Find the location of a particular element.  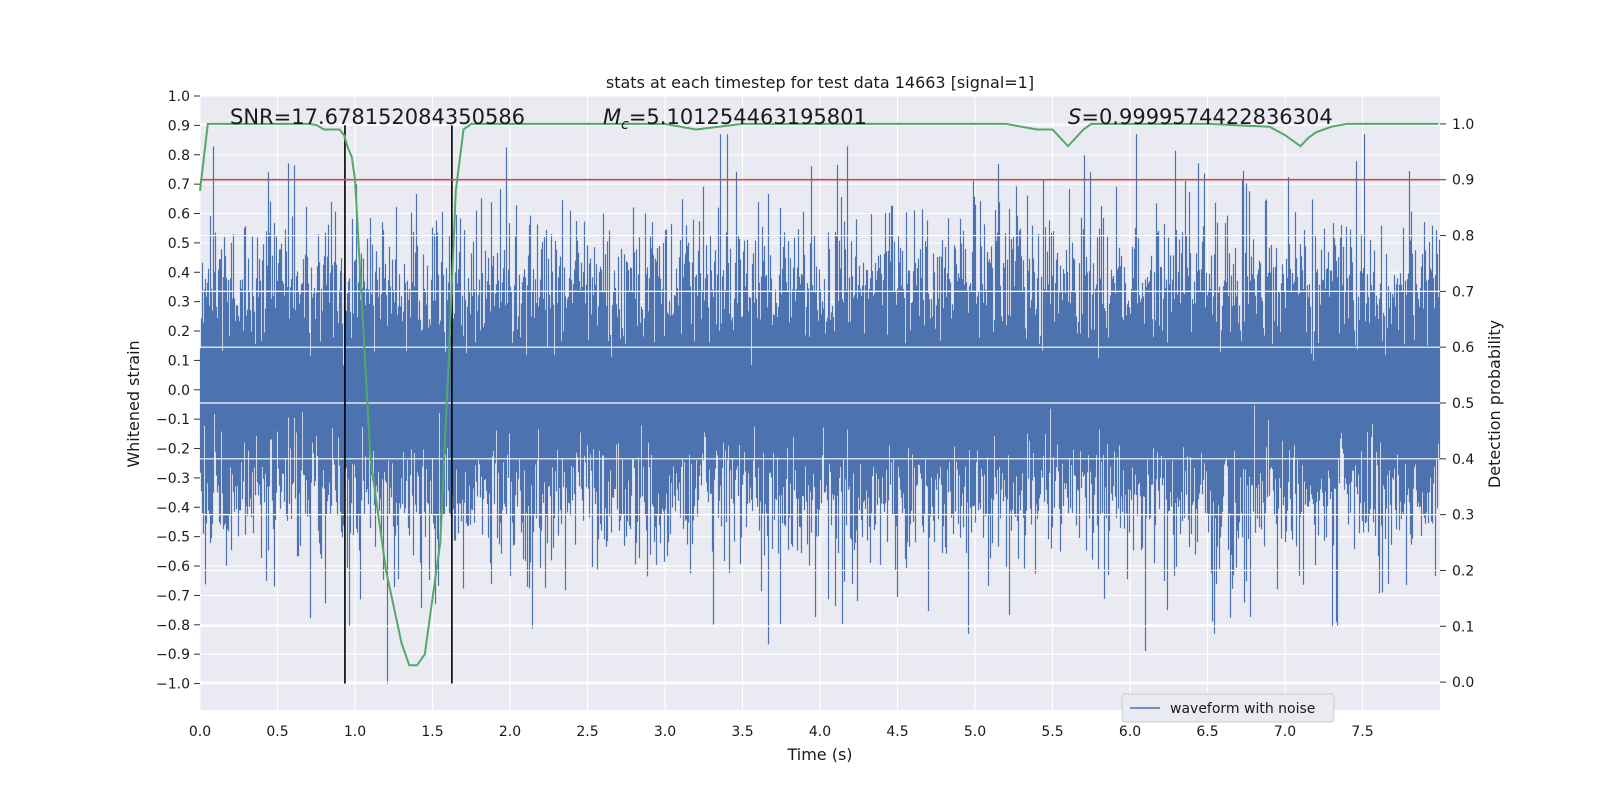

y-right-tick-label: 0.5 is located at coordinates (1463, 404).